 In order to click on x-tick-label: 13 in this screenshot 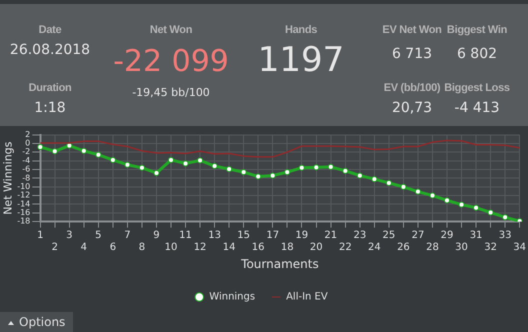, I will do `click(214, 236)`.